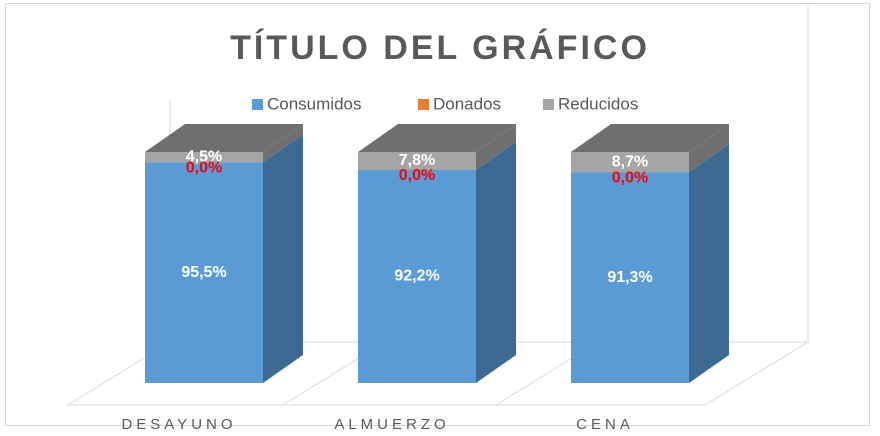 Image resolution: width=880 pixels, height=436 pixels. I want to click on data-label: 92,2%, so click(416, 276).